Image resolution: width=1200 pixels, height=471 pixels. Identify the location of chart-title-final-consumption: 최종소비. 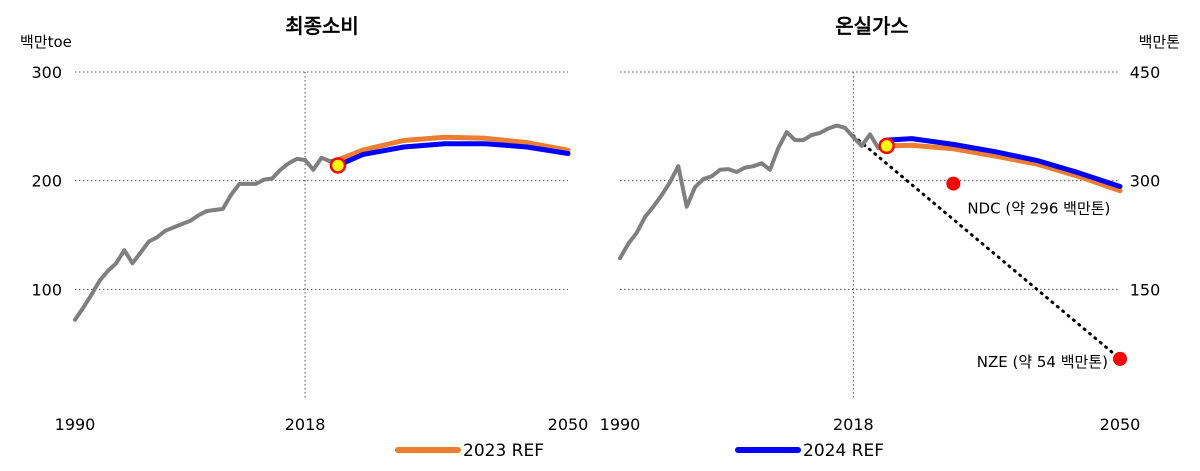
(322, 26).